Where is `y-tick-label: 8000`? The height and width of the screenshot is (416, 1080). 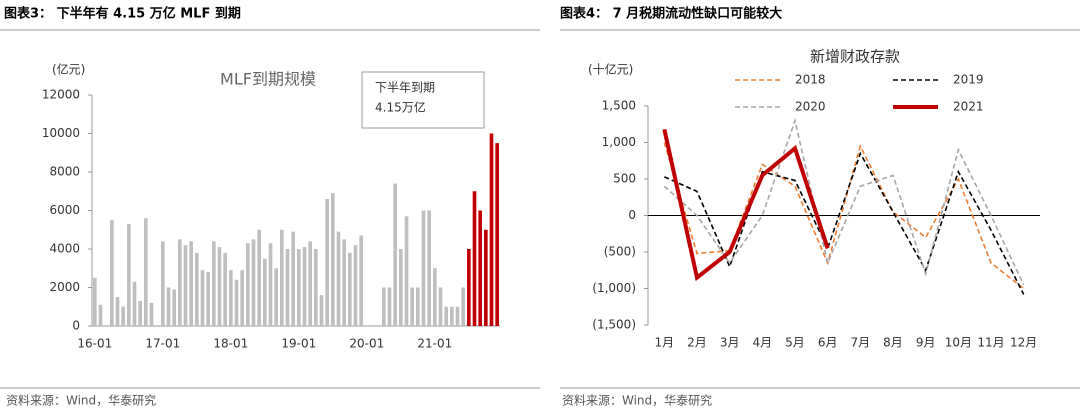 y-tick-label: 8000 is located at coordinates (64, 172).